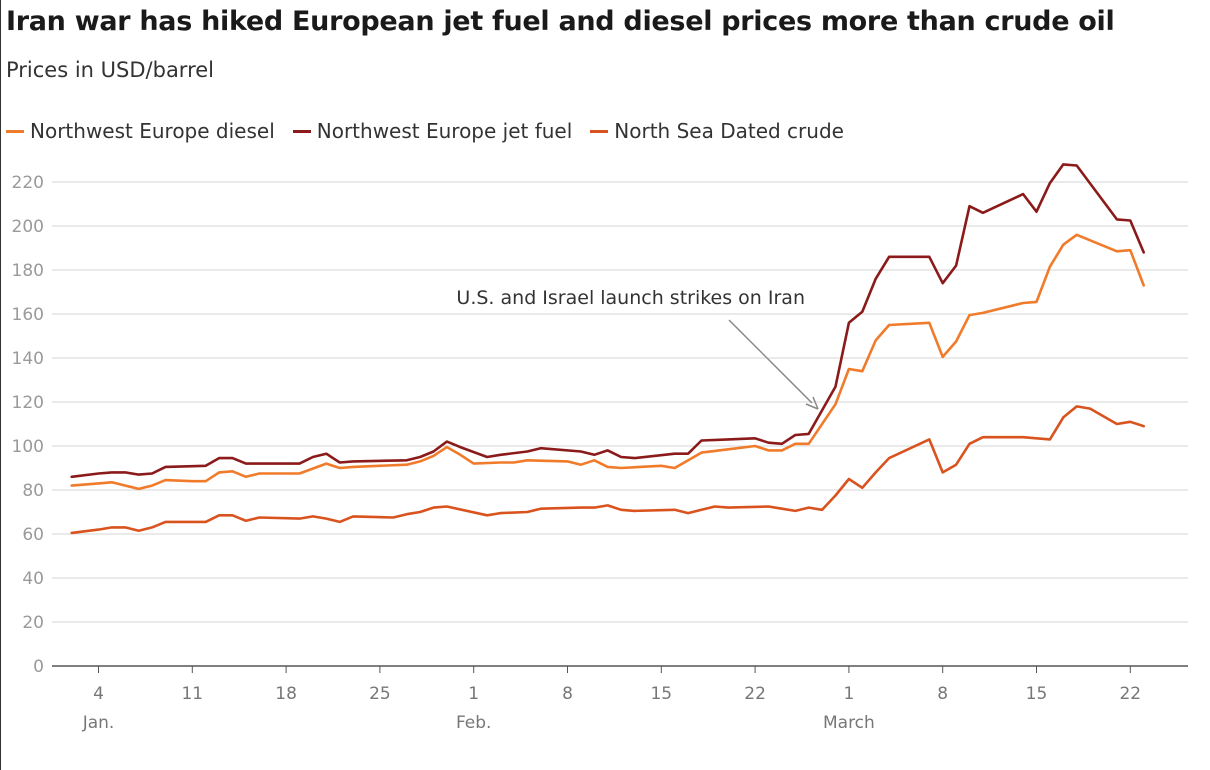 Image resolution: width=1210 pixels, height=770 pixels. What do you see at coordinates (380, 694) in the screenshot?
I see `x-tick-label: 25` at bounding box center [380, 694].